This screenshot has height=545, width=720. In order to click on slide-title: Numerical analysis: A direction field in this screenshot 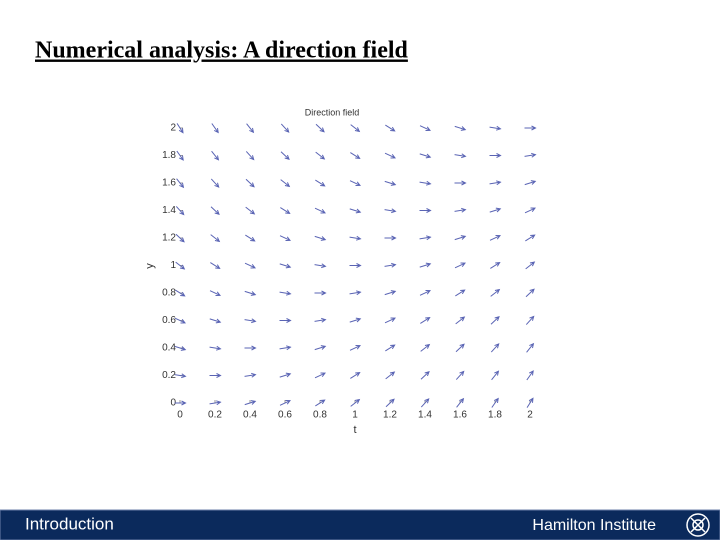, I will do `click(222, 51)`.